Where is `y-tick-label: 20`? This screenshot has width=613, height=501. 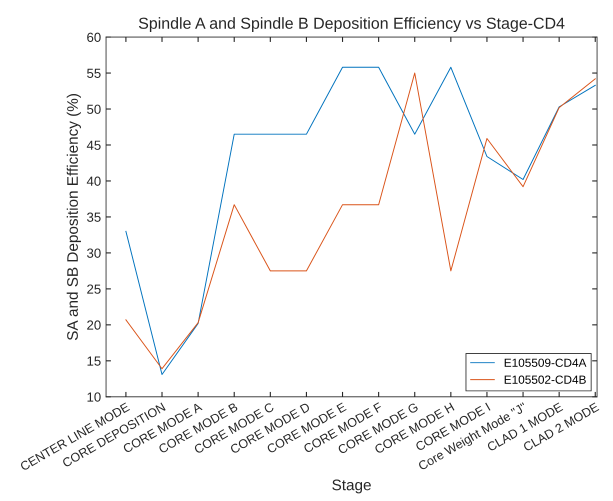
y-tick-label: 20 is located at coordinates (94, 325).